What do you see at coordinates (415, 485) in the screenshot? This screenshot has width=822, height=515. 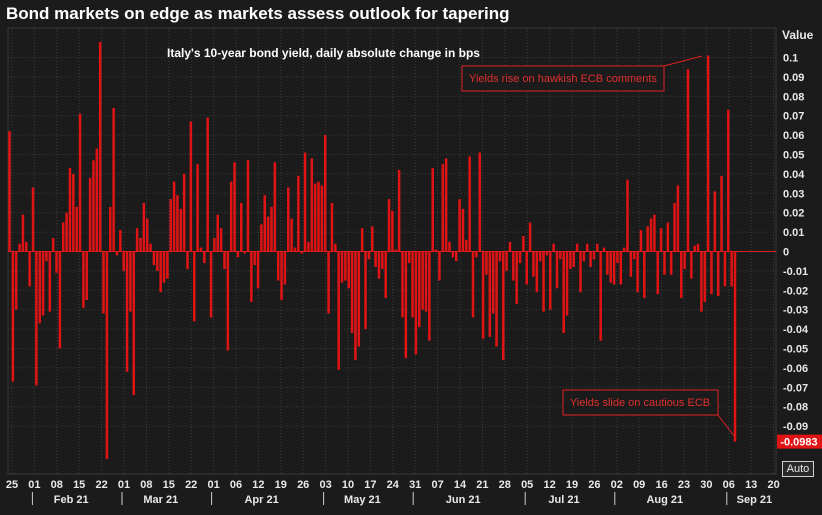 I see `x-tick-label: 31` at bounding box center [415, 485].